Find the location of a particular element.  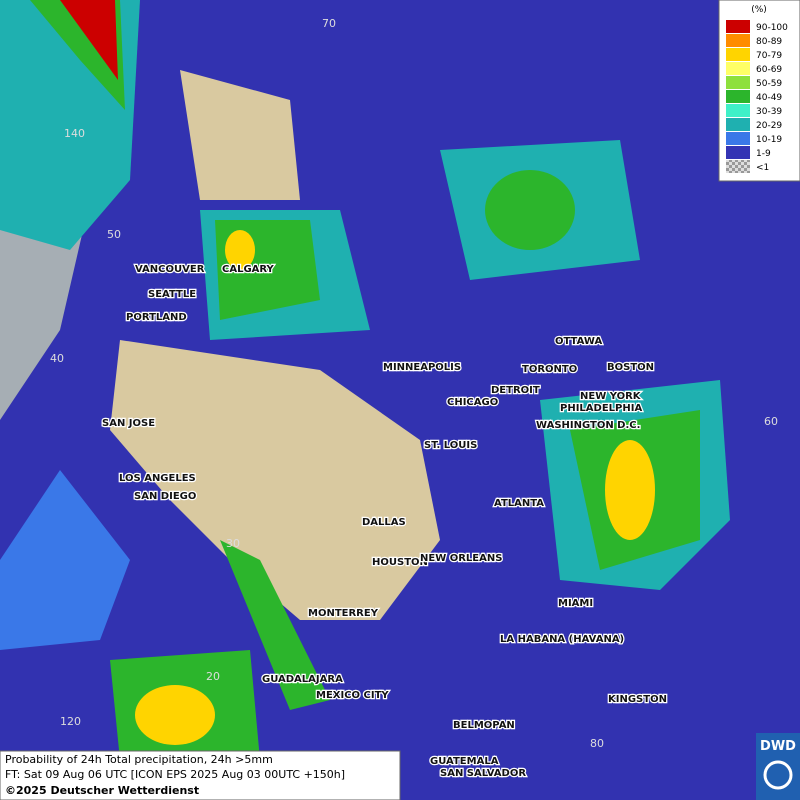

legend-label: 30-39 is located at coordinates (769, 112).